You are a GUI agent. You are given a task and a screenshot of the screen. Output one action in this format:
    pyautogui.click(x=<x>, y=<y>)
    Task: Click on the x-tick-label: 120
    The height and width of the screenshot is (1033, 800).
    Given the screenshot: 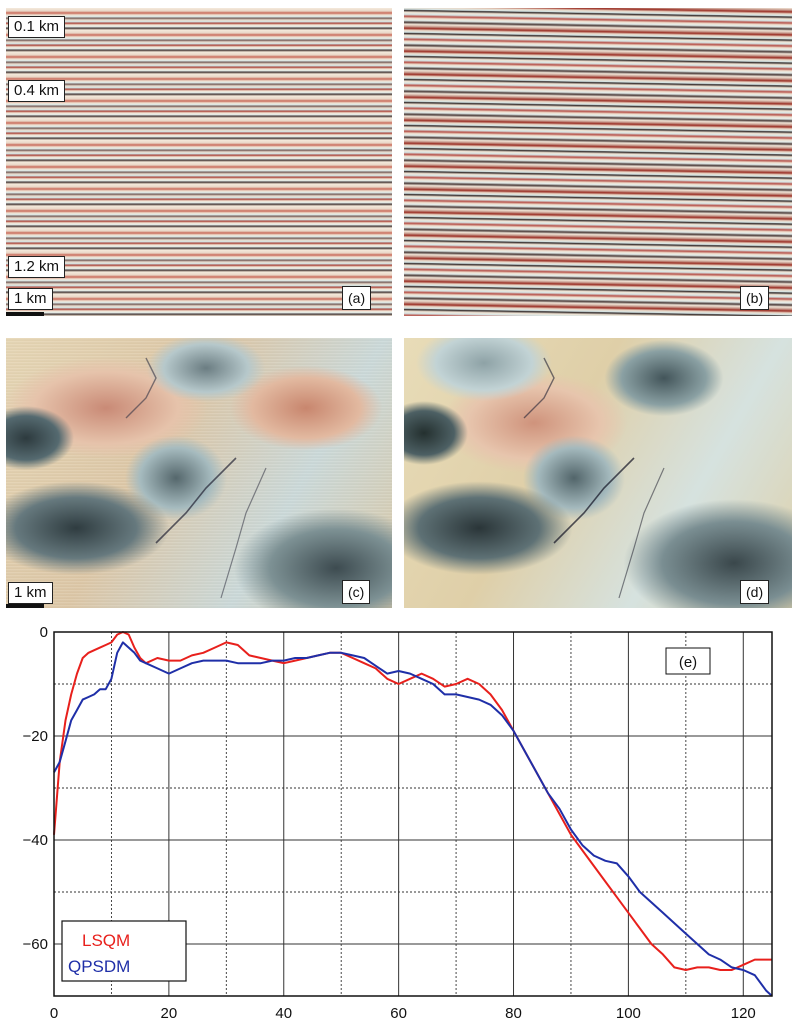 What is the action you would take?
    pyautogui.click(x=743, y=1013)
    